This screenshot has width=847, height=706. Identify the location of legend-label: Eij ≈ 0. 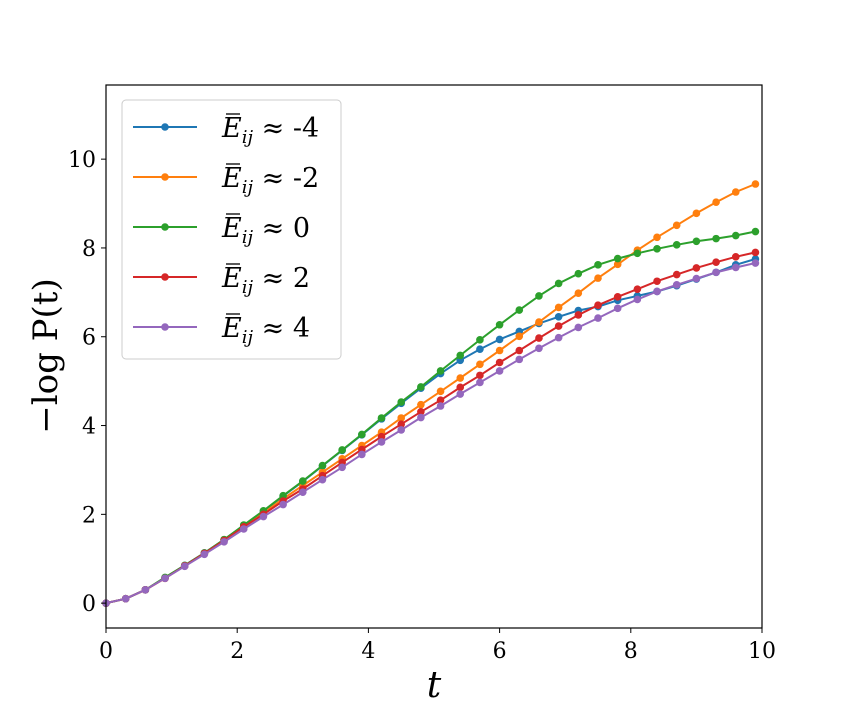
(265, 230).